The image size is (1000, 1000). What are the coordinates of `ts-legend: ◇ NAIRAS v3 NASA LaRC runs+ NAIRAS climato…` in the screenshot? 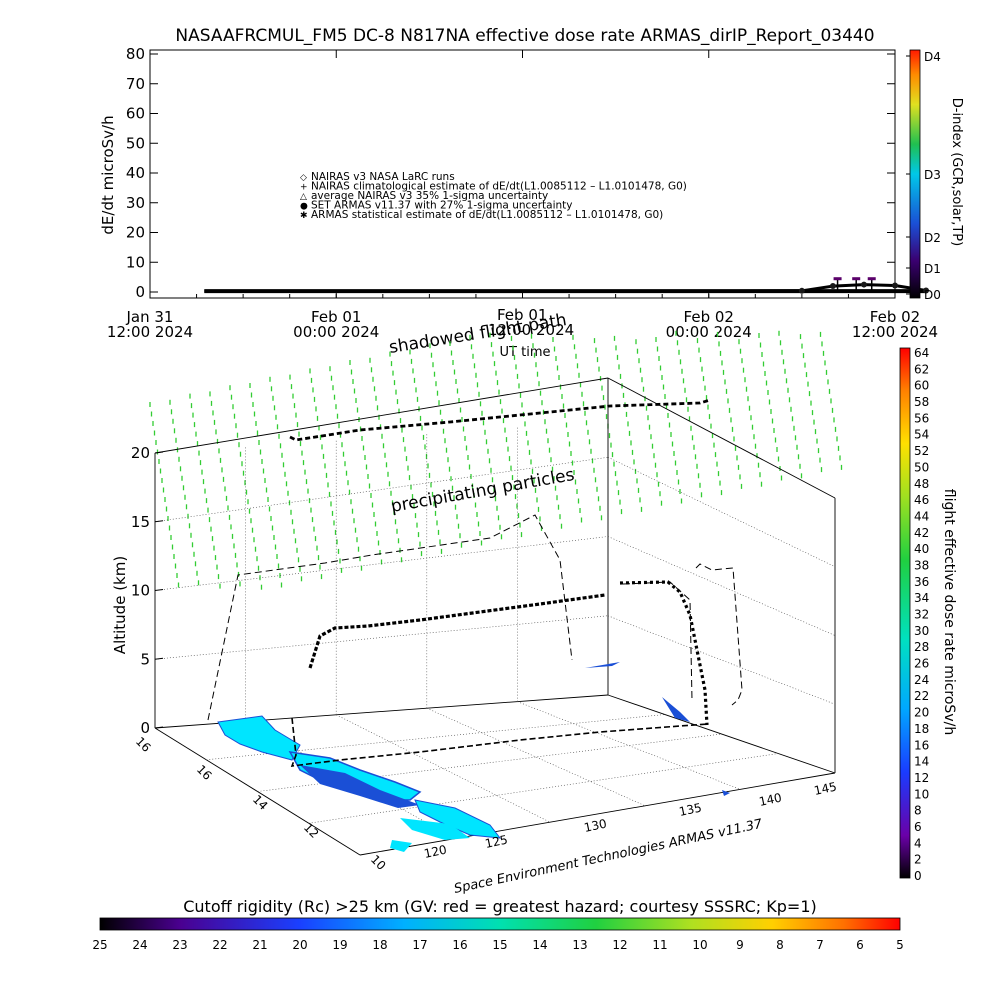 It's located at (493, 196).